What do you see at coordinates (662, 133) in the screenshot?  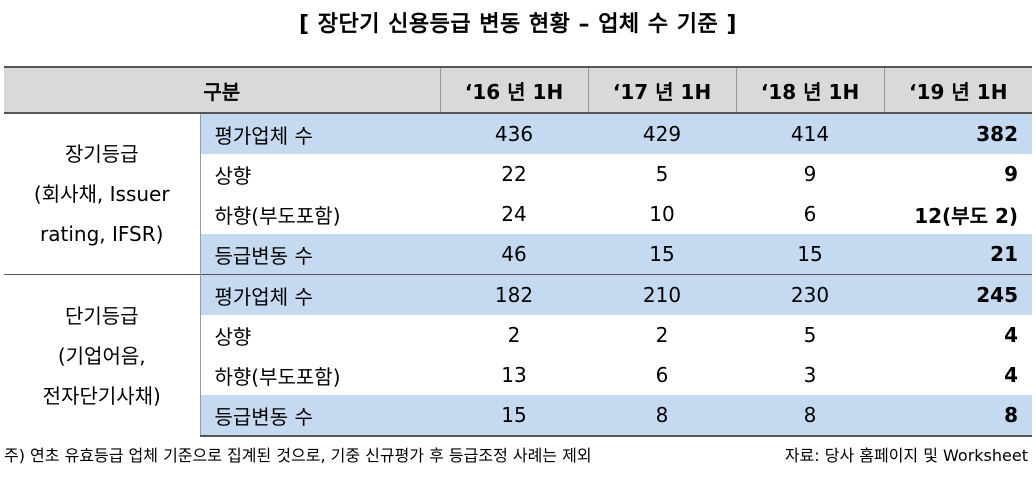 I see `cell-value: 429` at bounding box center [662, 133].